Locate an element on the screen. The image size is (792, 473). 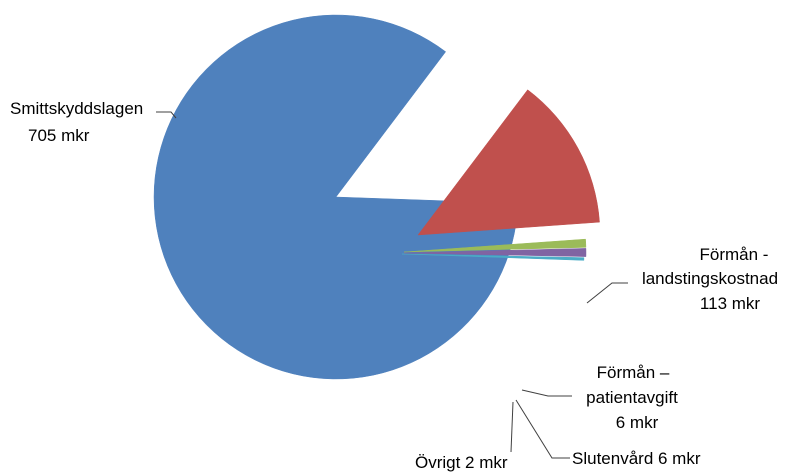
leader-ovrigt is located at coordinates (512, 427).